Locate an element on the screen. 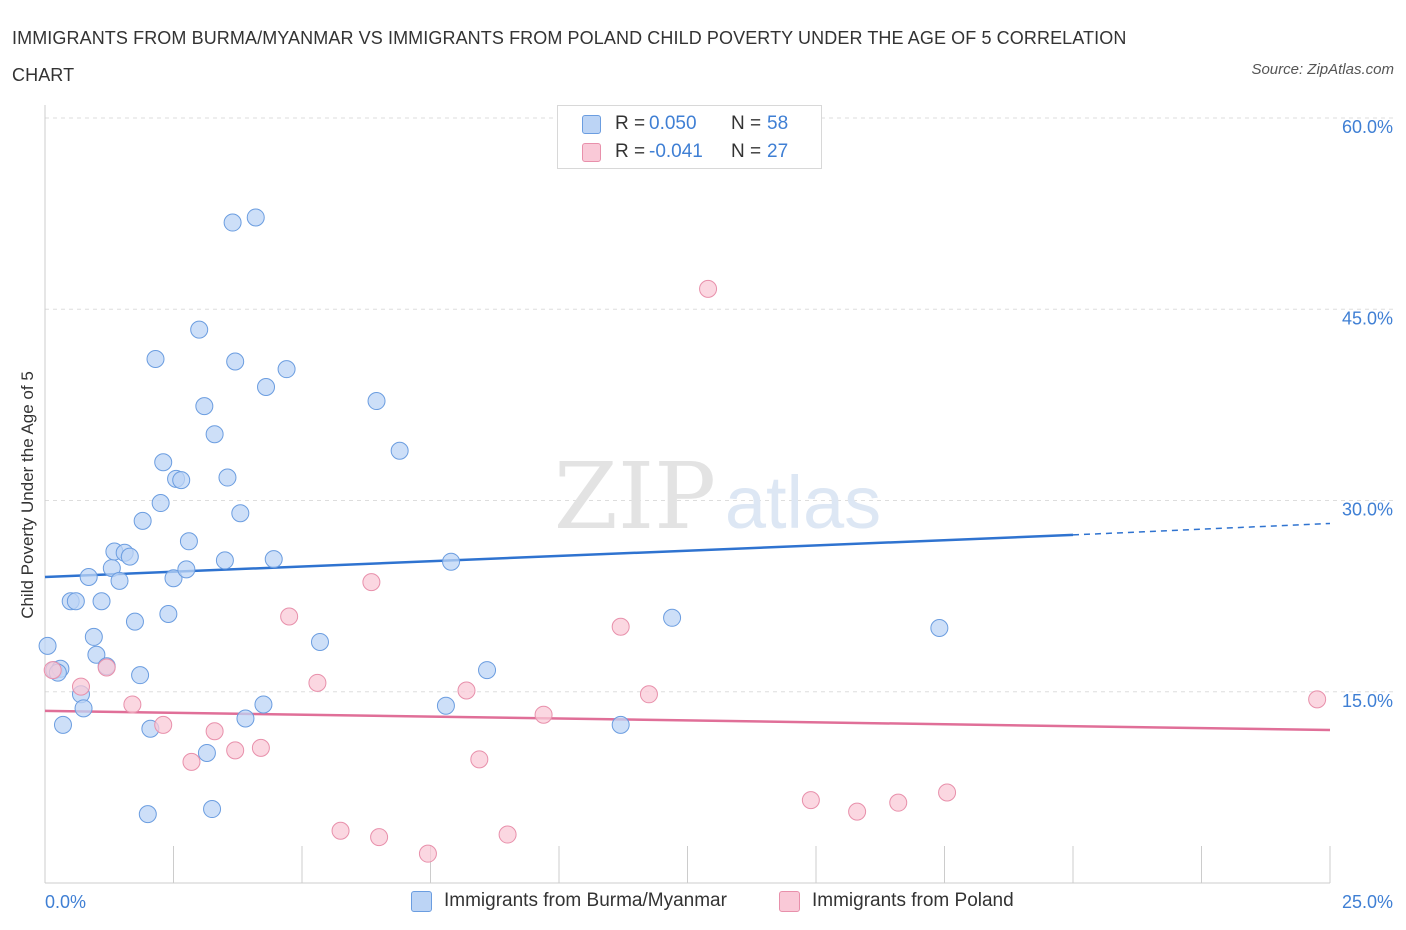  y-axis-title: Child Poverty Under the Age of 5 is located at coordinates (27, 495).